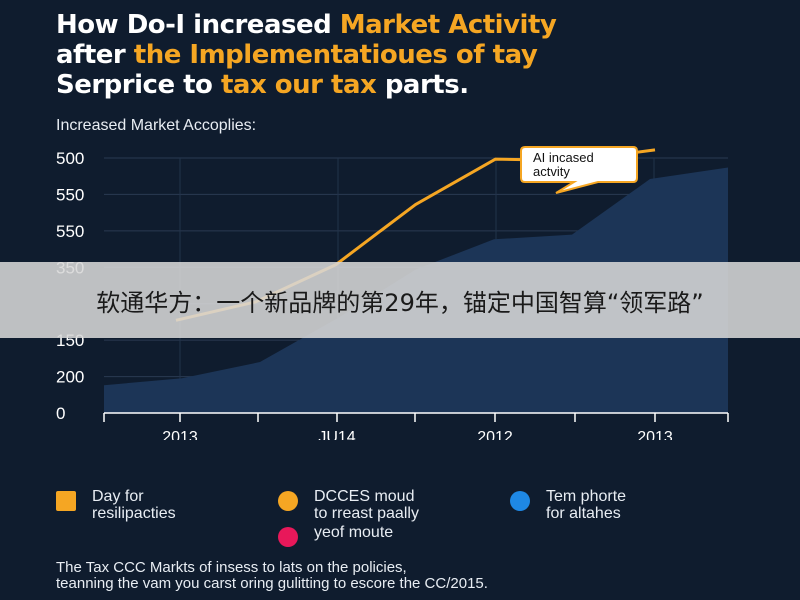 The width and height of the screenshot is (800, 600). Describe the element at coordinates (66, 501) in the screenshot. I see `square-swatch-icon` at that location.